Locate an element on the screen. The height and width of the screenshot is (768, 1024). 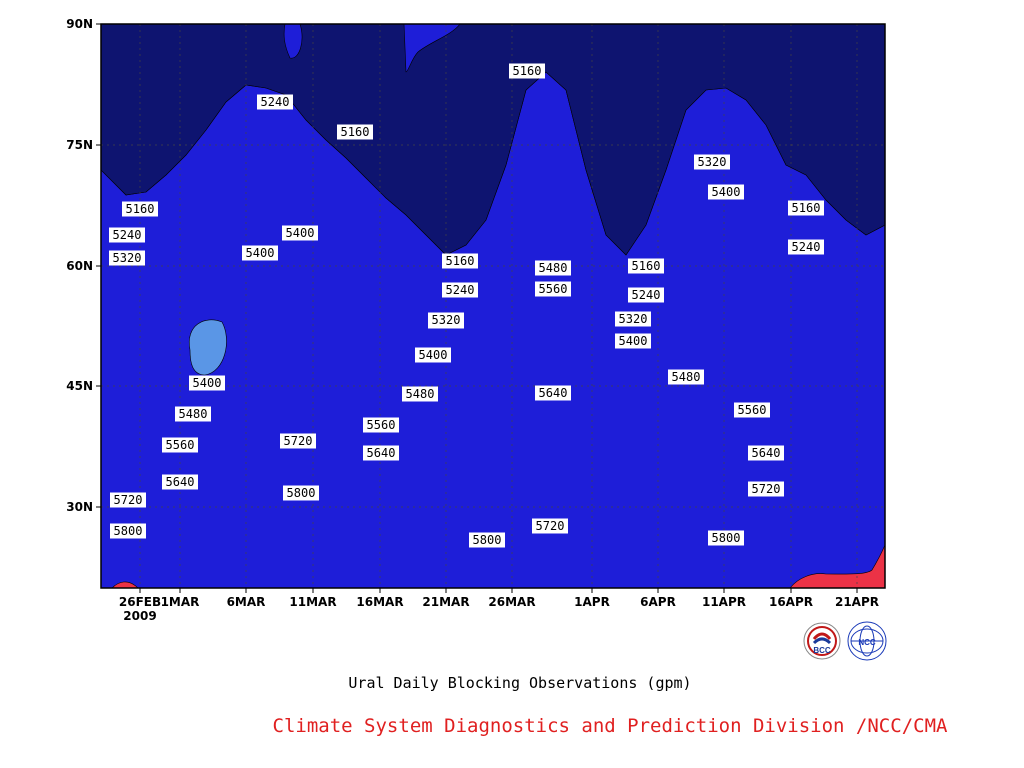
y-axis: 90N 75N 60N 45N 30N is located at coordinates (83, 265).